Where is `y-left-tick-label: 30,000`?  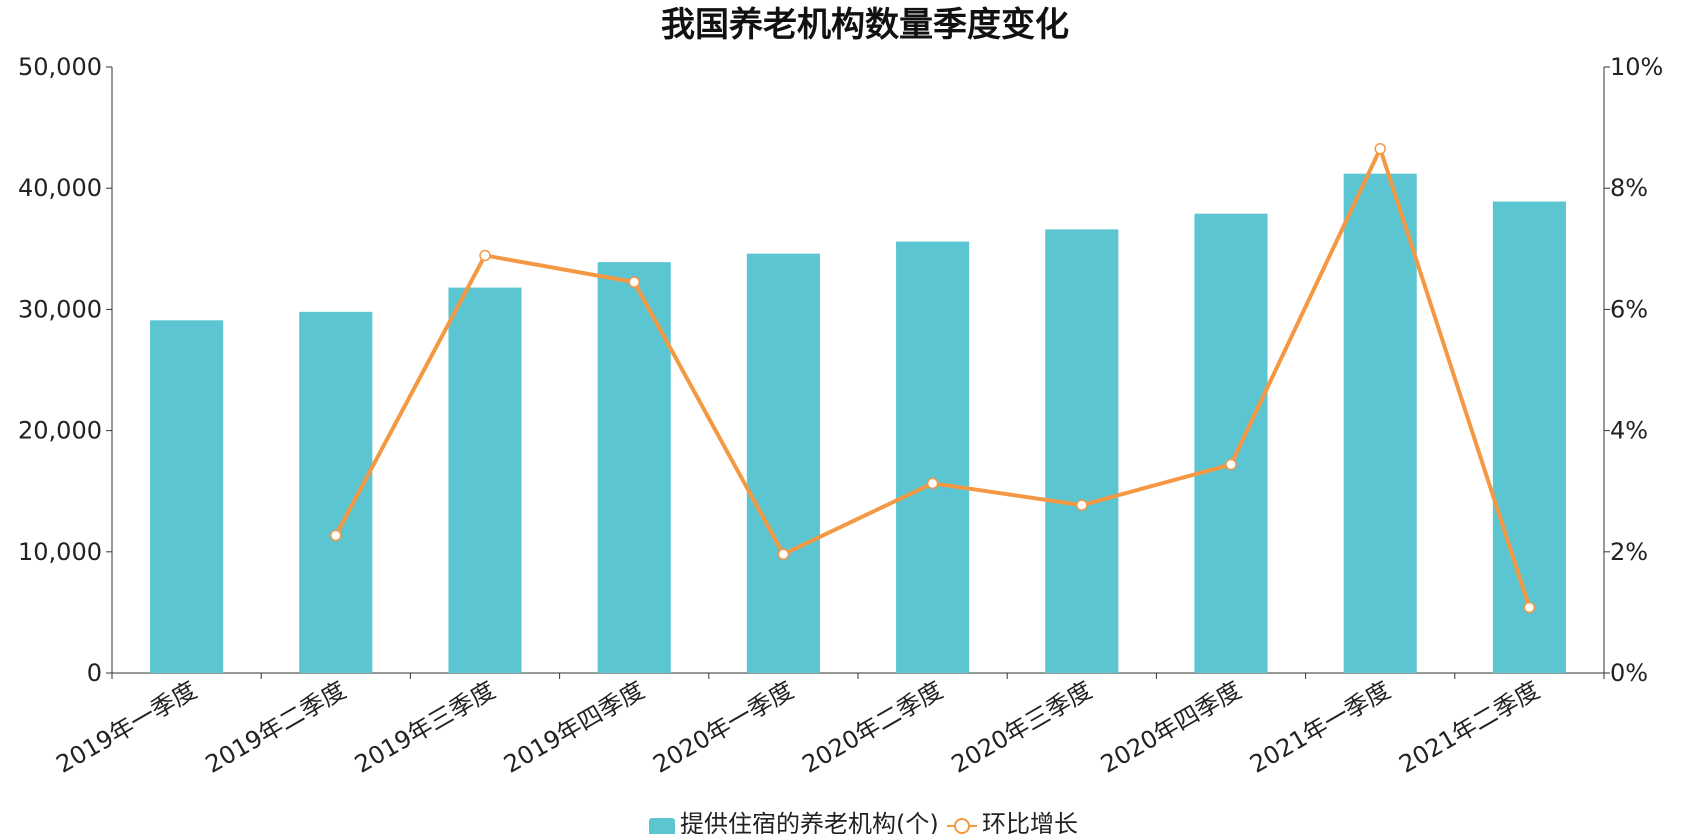 y-left-tick-label: 30,000 is located at coordinates (60, 309).